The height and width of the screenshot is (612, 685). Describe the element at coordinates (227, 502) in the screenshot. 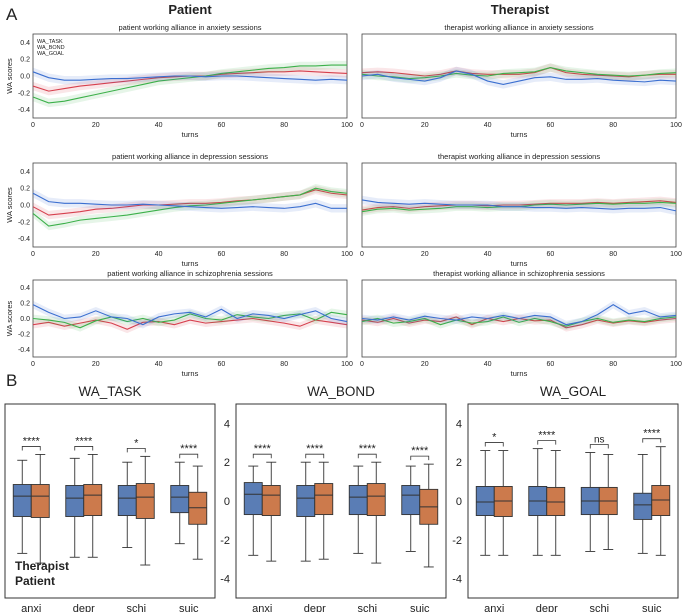

I see `y-tick-label: 0` at that location.